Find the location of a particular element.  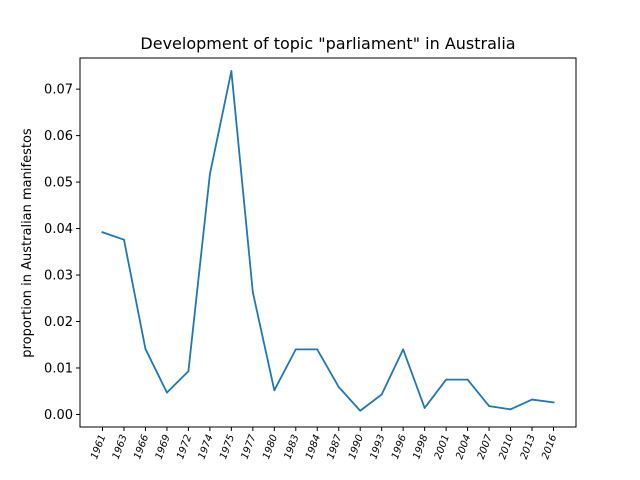

y-tick-label: 0.00 is located at coordinates (58, 415).